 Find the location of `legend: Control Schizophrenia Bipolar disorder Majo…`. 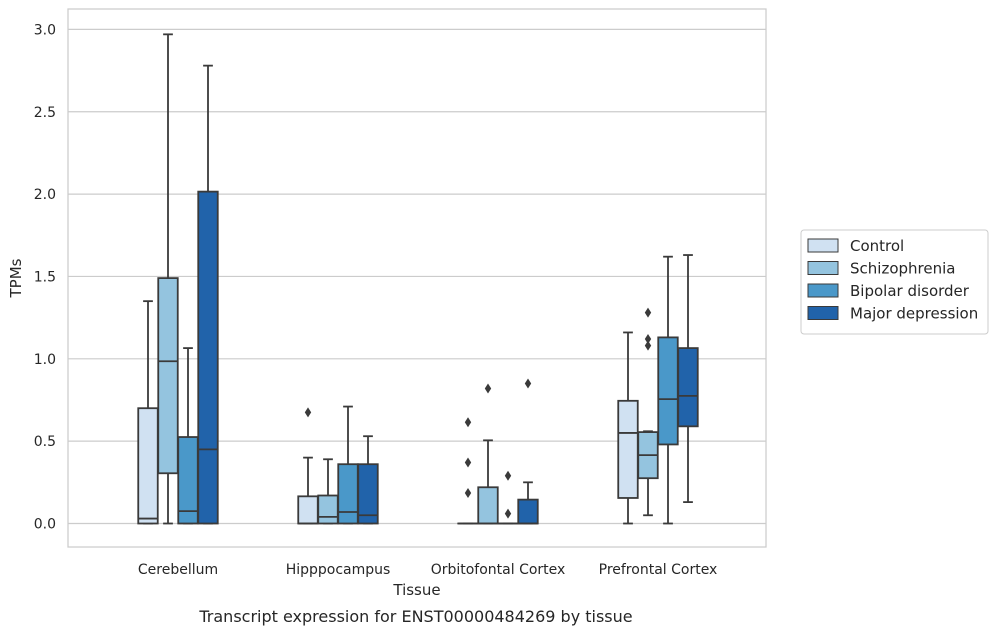

legend: Control Schizophrenia Bipolar disorder Majo… is located at coordinates (894, 282).